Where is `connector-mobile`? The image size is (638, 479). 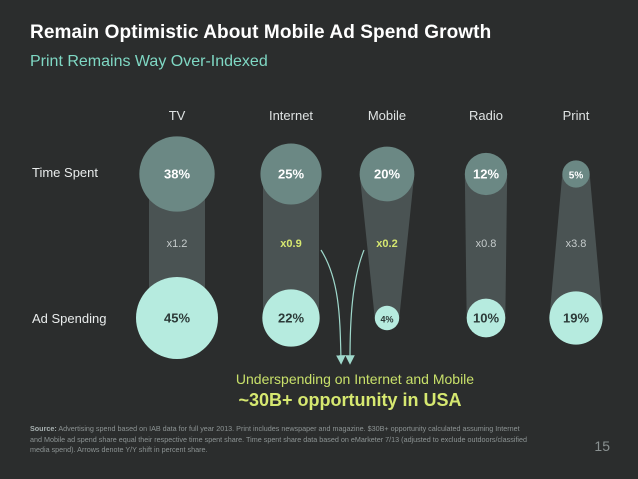 connector-mobile is located at coordinates (387, 246).